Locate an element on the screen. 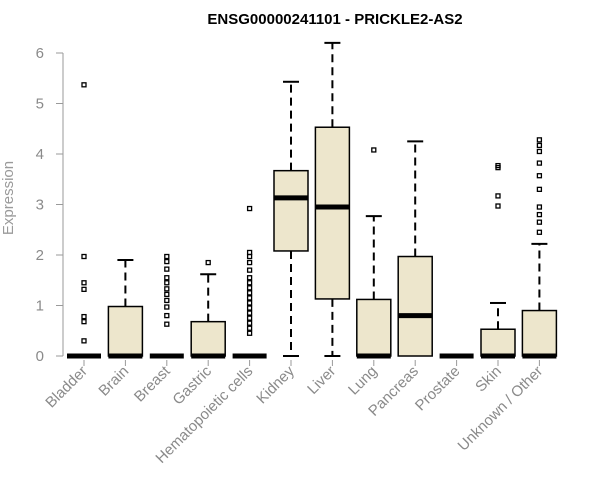  x-tick-label: Skin is located at coordinates (488, 379).